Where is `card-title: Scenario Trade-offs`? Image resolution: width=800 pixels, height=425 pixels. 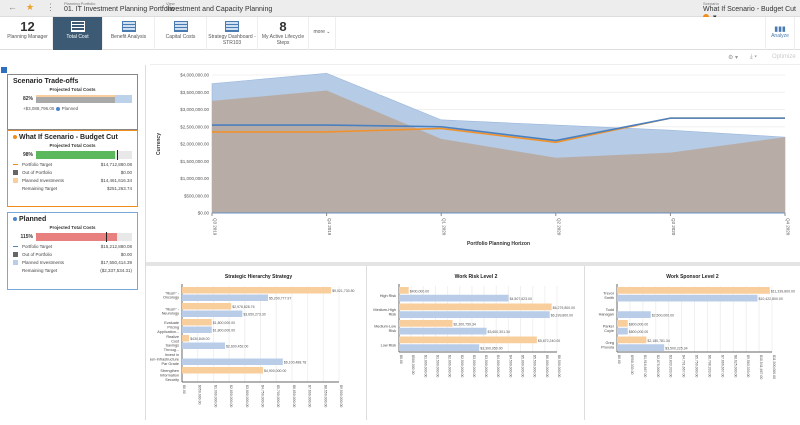 card-title: Scenario Trade-offs is located at coordinates (46, 81).